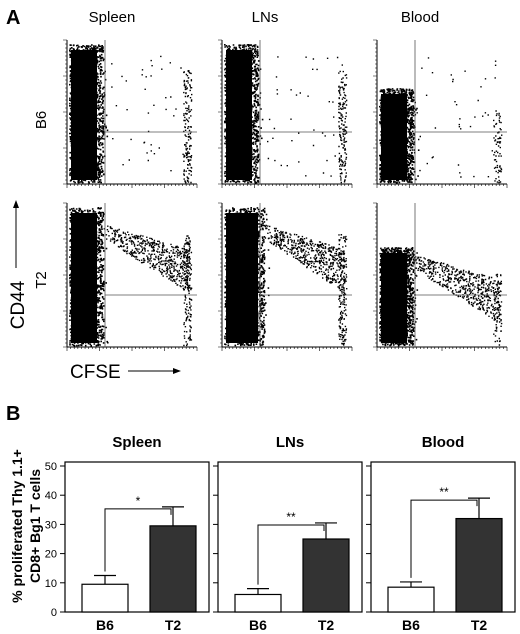  Describe the element at coordinates (35, 526) in the screenshot. I see `panel-b-ylabel-line2: CD8+ Bg1 T cells` at that location.